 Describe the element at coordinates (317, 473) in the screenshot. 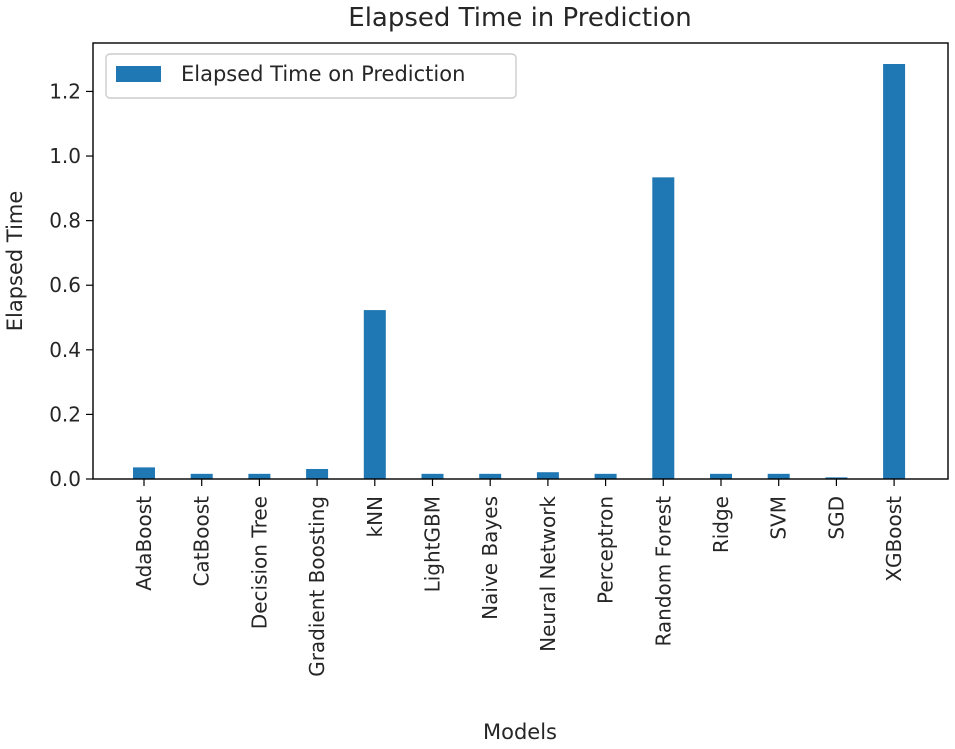

I see `bar-gradient-boosting` at that location.